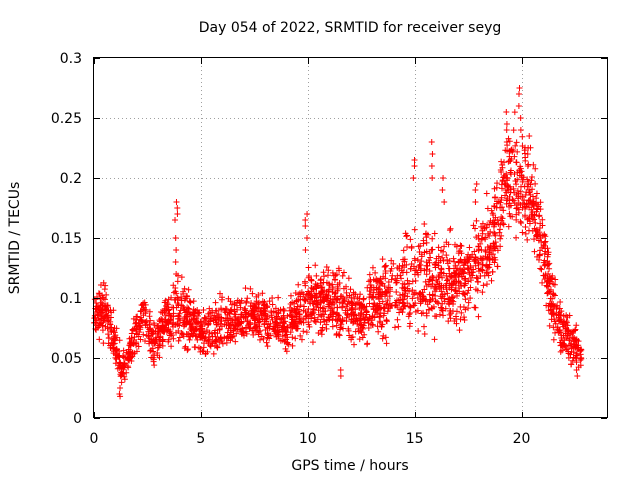  I want to click on x-tick-label: 20, so click(522, 439).